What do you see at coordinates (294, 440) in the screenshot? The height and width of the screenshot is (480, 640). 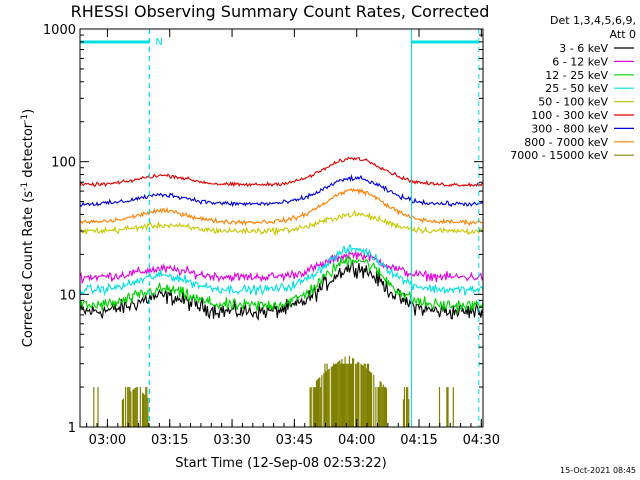 I see `x-tick-label: 03:45` at bounding box center [294, 440].